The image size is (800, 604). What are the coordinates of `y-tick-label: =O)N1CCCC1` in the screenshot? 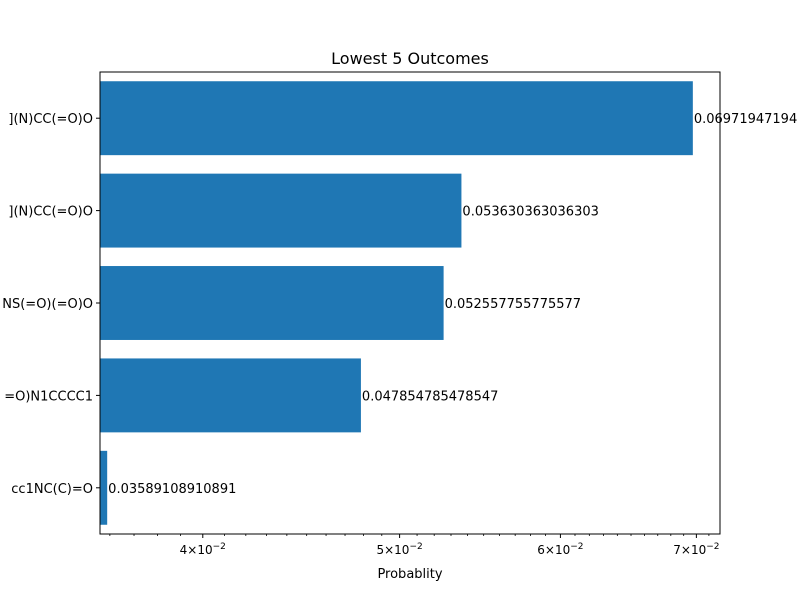 It's located at (48, 396).